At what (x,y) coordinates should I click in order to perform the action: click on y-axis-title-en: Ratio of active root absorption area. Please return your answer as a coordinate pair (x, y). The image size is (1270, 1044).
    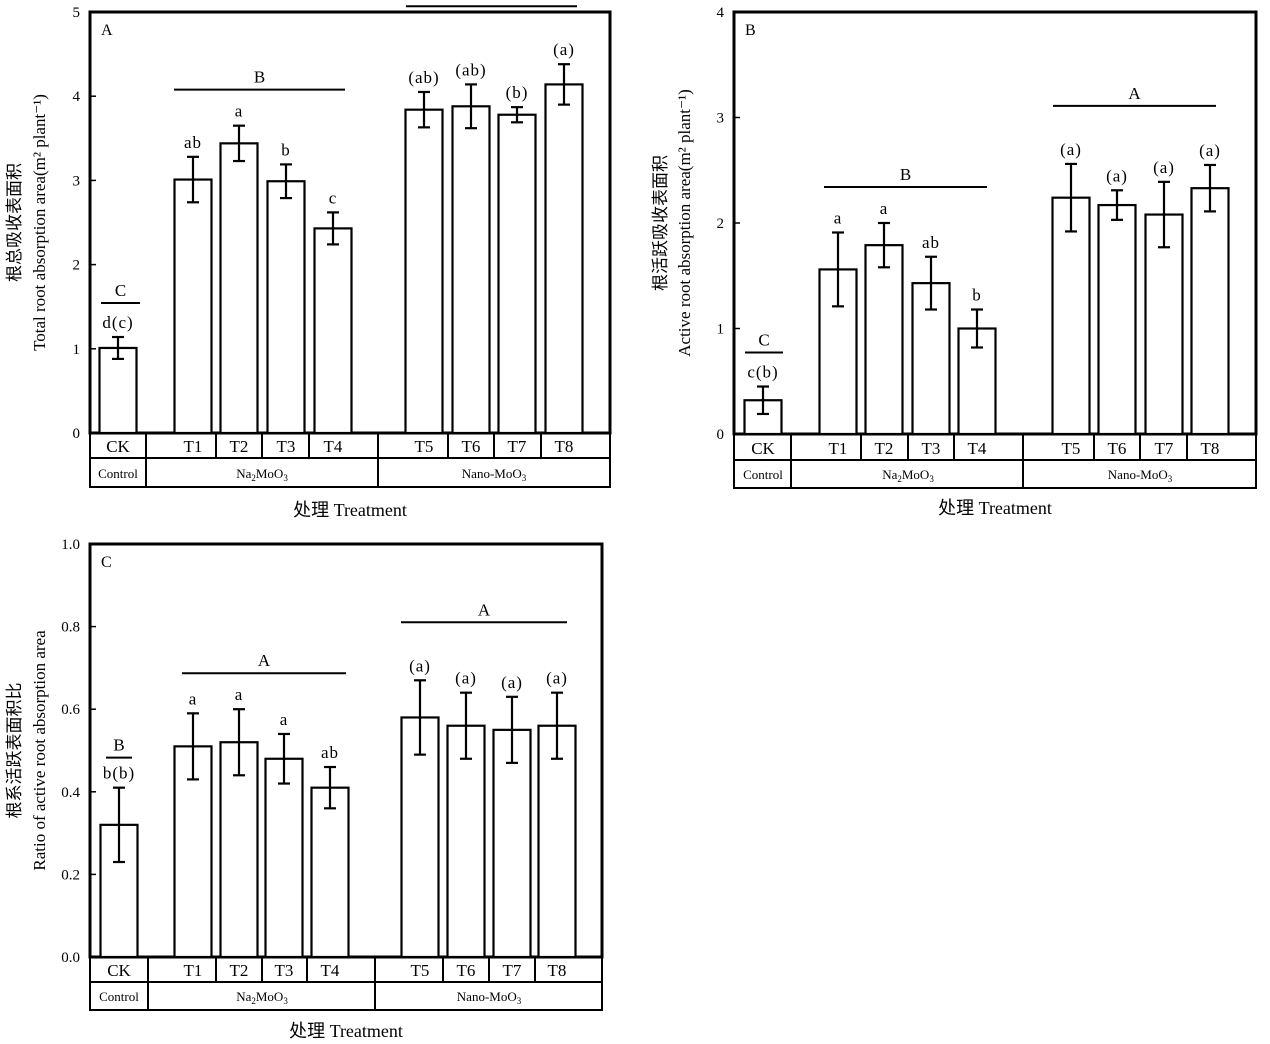
    Looking at the image, I should click on (39, 750).